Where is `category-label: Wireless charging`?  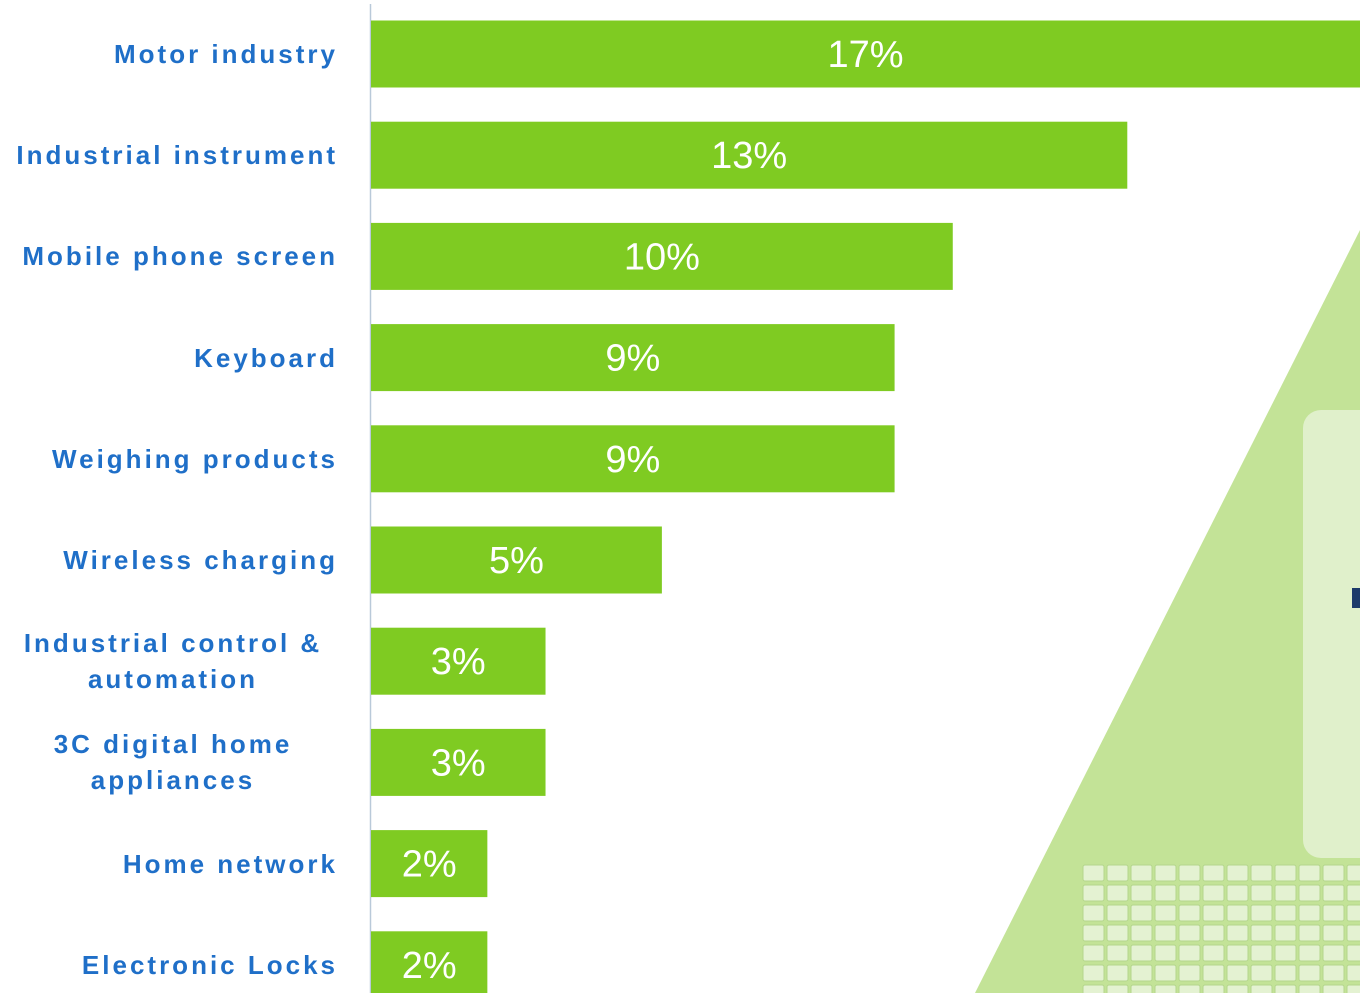 category-label: Wireless charging is located at coordinates (200, 560).